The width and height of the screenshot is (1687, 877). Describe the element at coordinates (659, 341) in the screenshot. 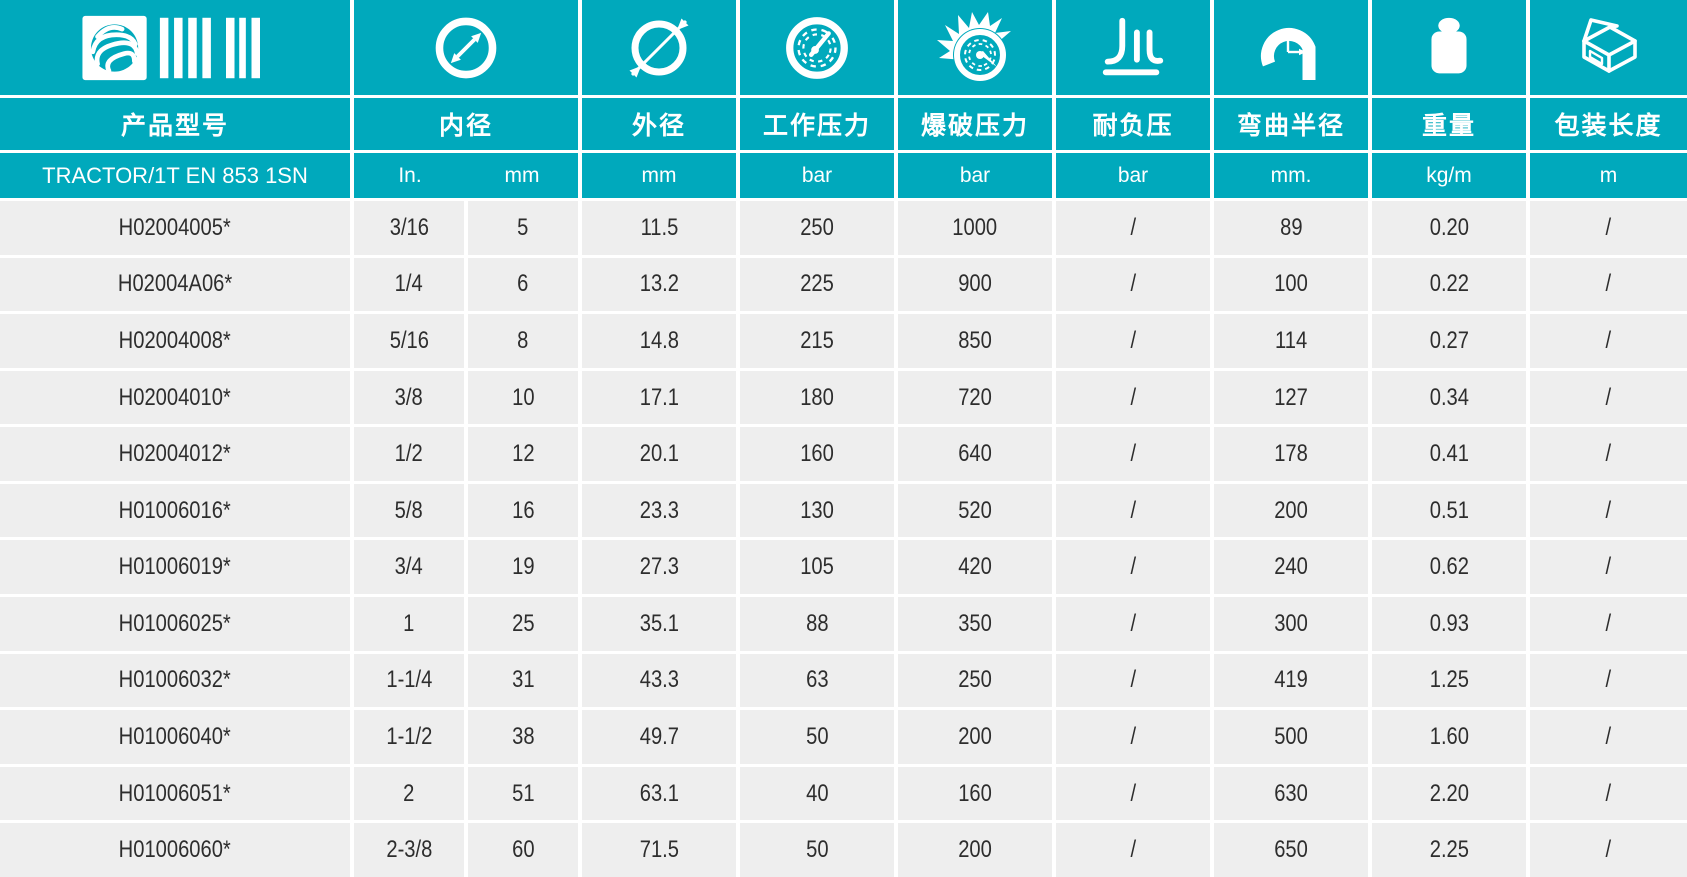

I see `table-cell-outer-diameter-row-3: 14.8` at that location.